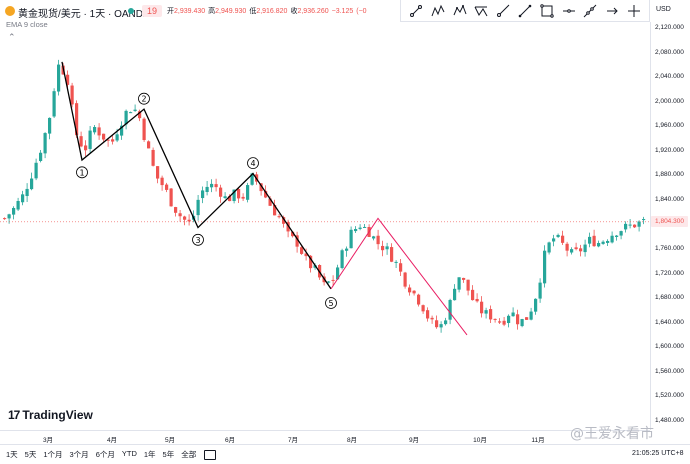 The width and height of the screenshot is (690, 464). Describe the element at coordinates (190, 11) in the screenshot. I see `ohlc-value: 2,939.430` at that location.